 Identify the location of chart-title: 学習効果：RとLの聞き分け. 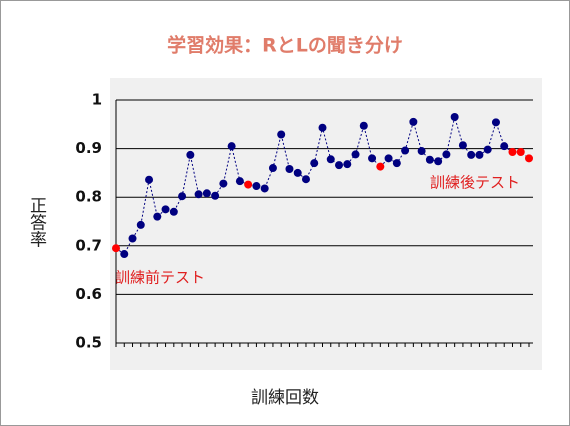
(285, 45).